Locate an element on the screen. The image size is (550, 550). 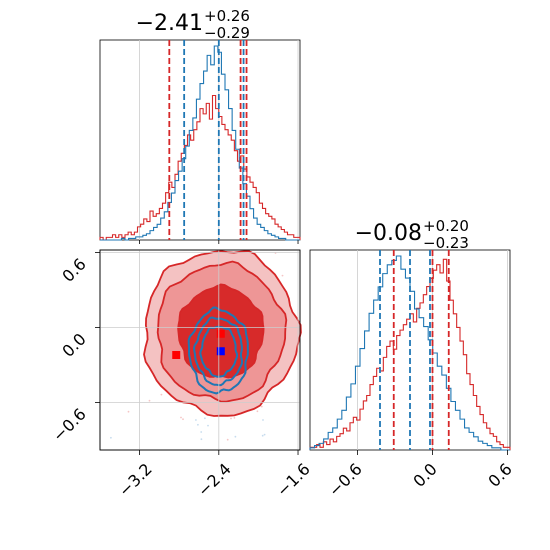
title-param1-plus: +0.26 is located at coordinates (227, 16).